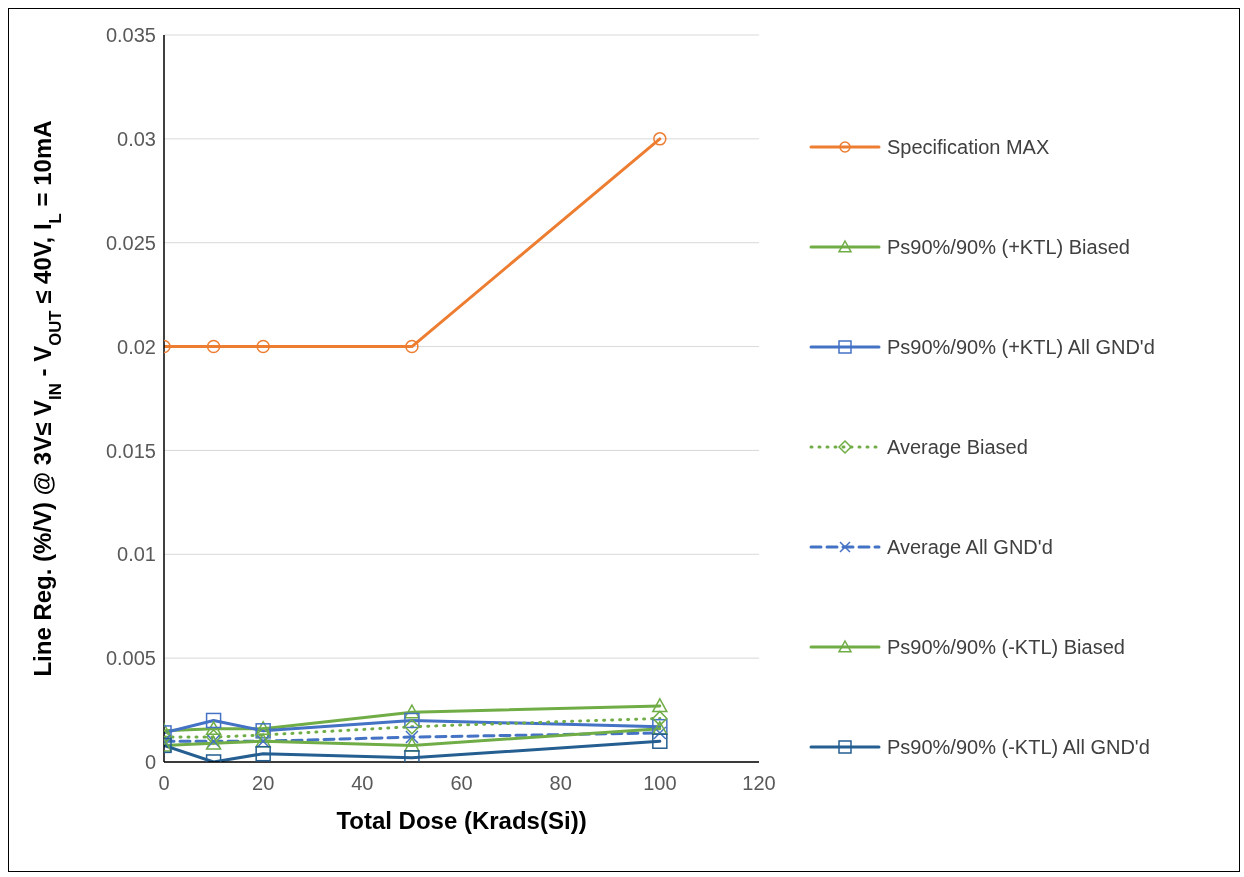 This screenshot has height=877, width=1244. I want to click on x-tick-label: 60, so click(461, 783).